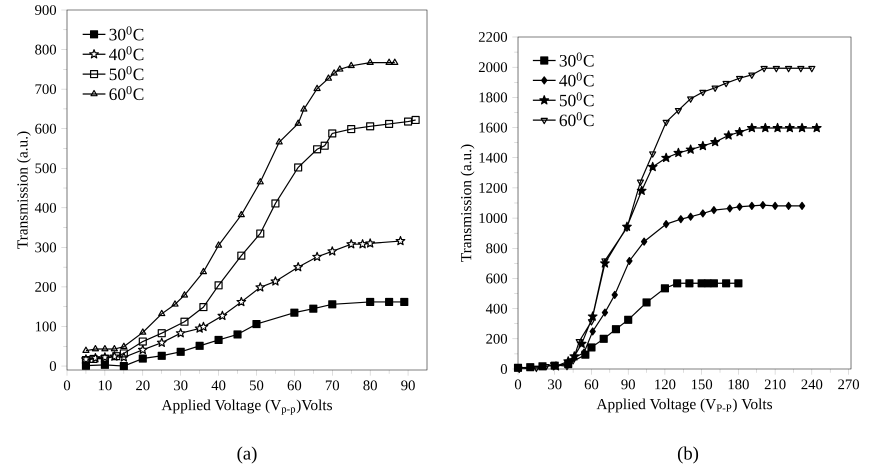 The image size is (870, 471). What do you see at coordinates (333, 385) in the screenshot?
I see `x-tick-label: 70` at bounding box center [333, 385].